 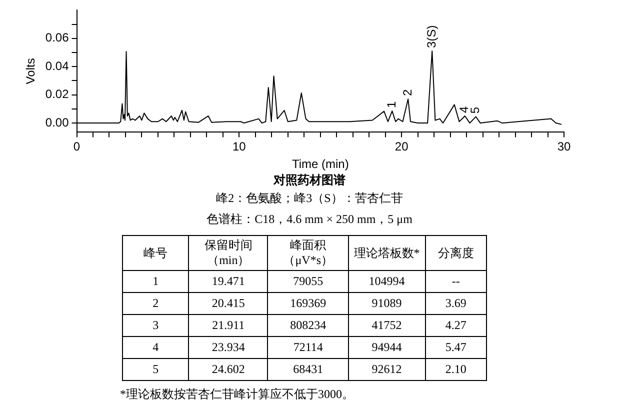 What do you see at coordinates (564, 147) in the screenshot?
I see `x-tick-label: 30` at bounding box center [564, 147].